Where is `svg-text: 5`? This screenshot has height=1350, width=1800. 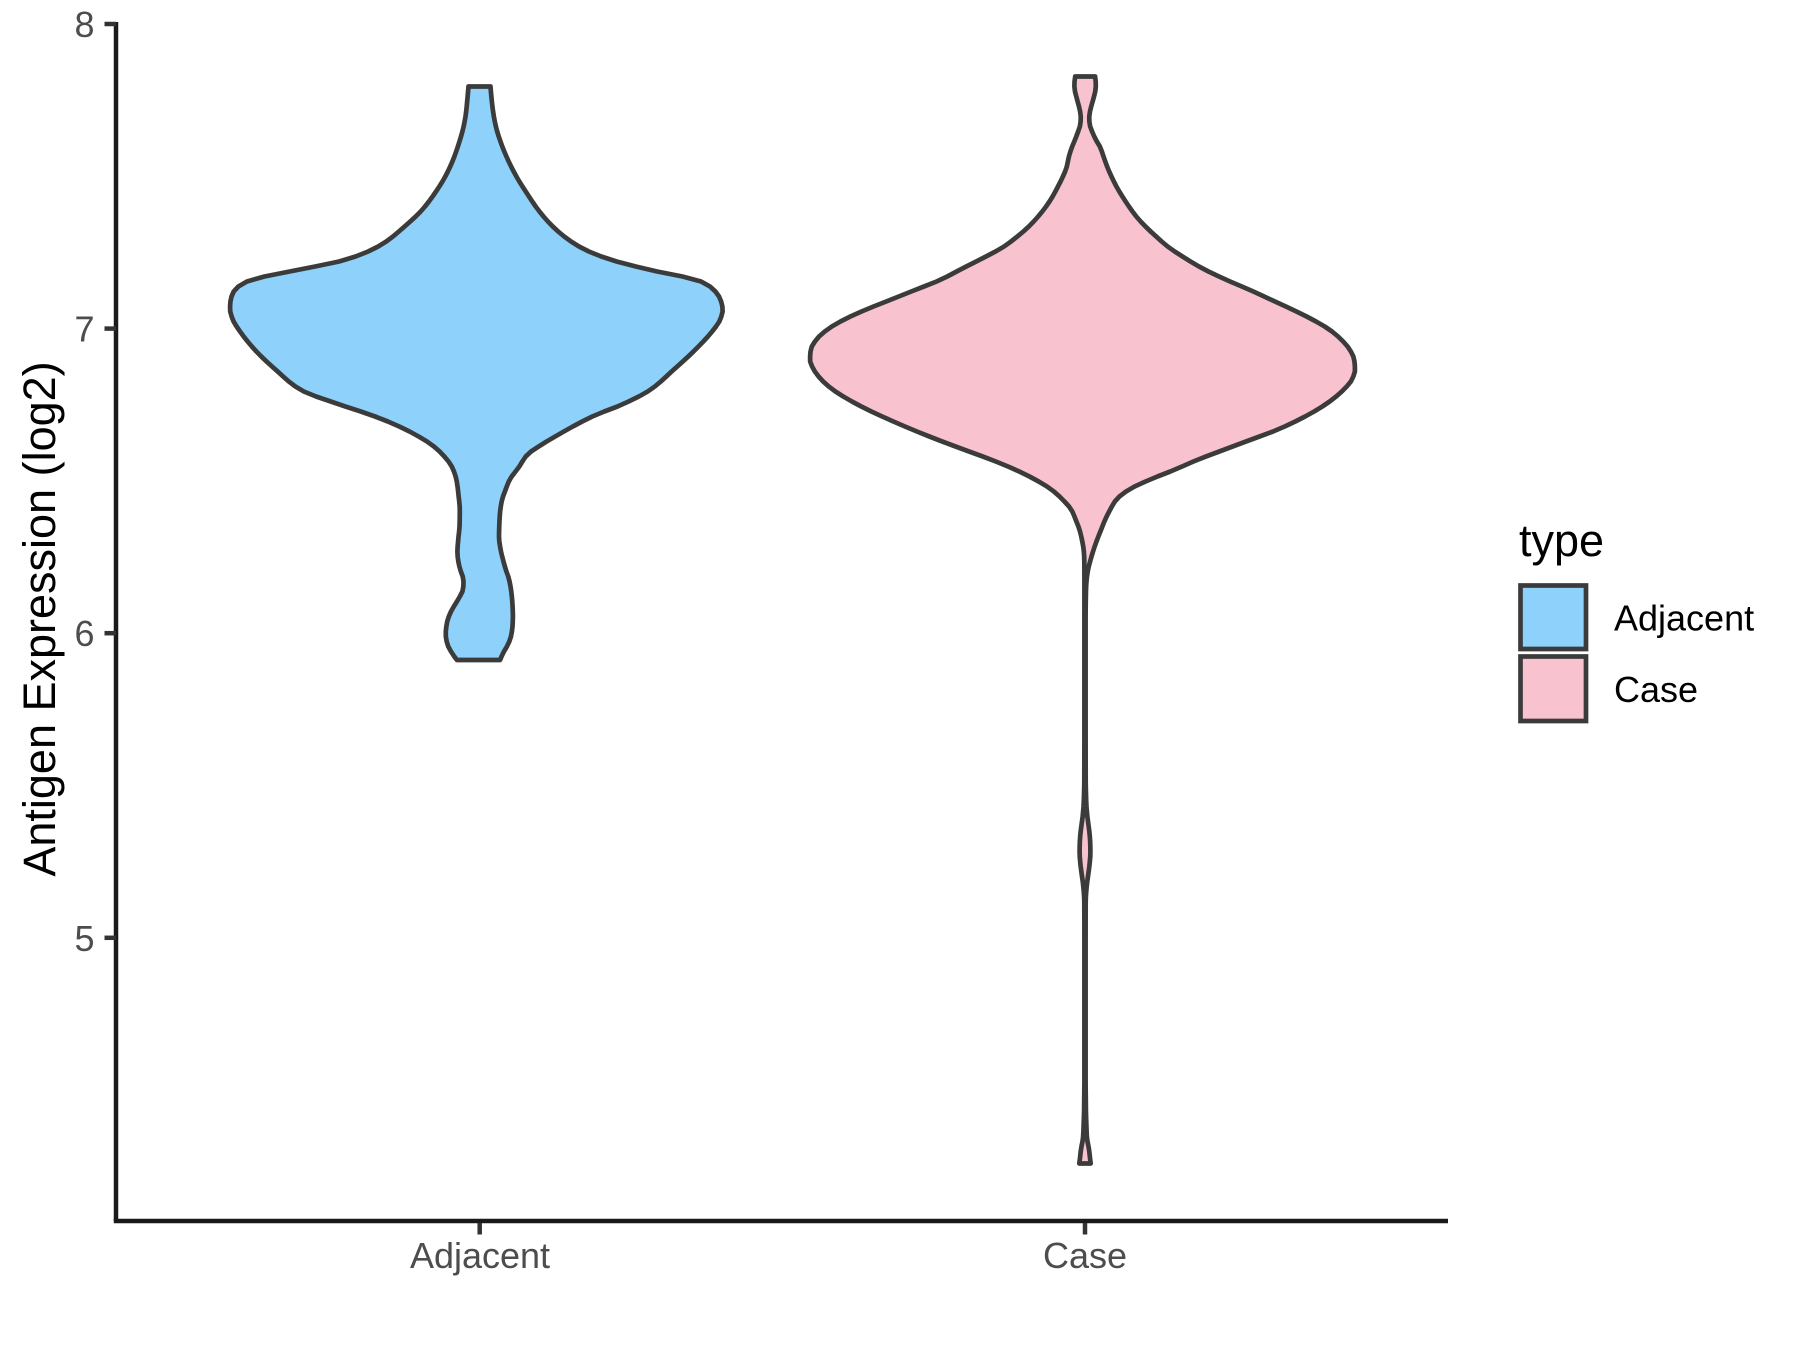
svg-text: 5 is located at coordinates (84, 938).